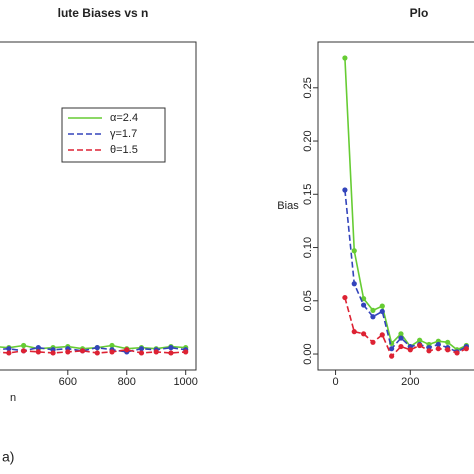 The height and width of the screenshot is (474, 474). What do you see at coordinates (288, 206) in the screenshot?
I see `y-axis-label: Bias` at bounding box center [288, 206].